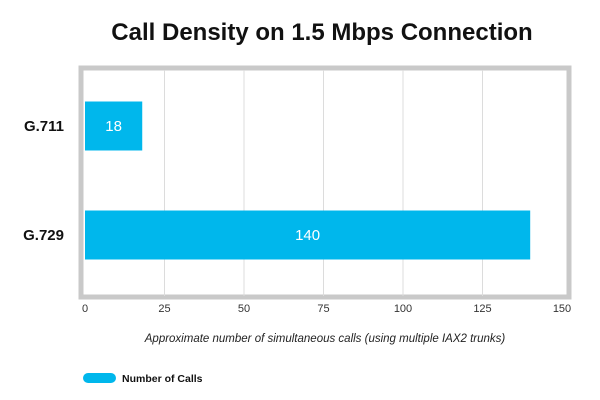 Image resolution: width=600 pixels, height=400 pixels. I want to click on legend-swatch, so click(99, 378).